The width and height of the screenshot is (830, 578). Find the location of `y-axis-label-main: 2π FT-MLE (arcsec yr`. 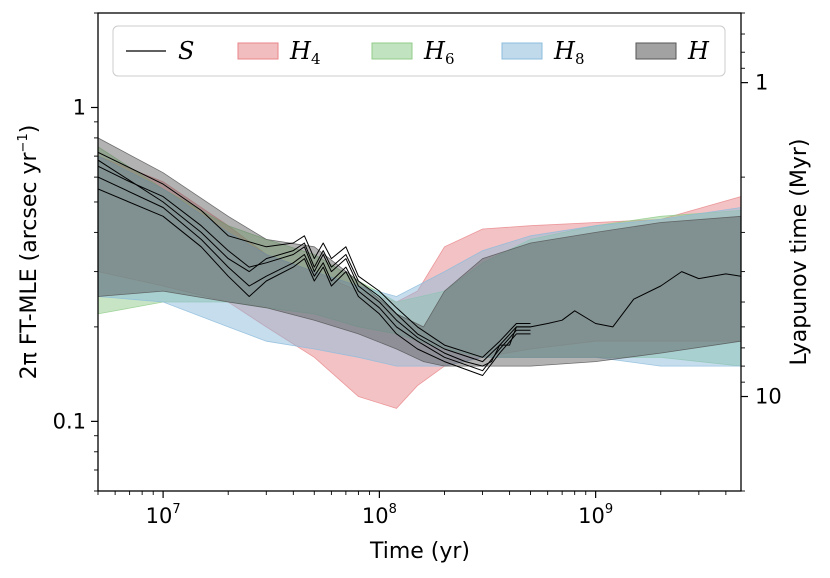

y-axis-label-main: 2π FT-MLE (arcsec yr is located at coordinates (29, 266).